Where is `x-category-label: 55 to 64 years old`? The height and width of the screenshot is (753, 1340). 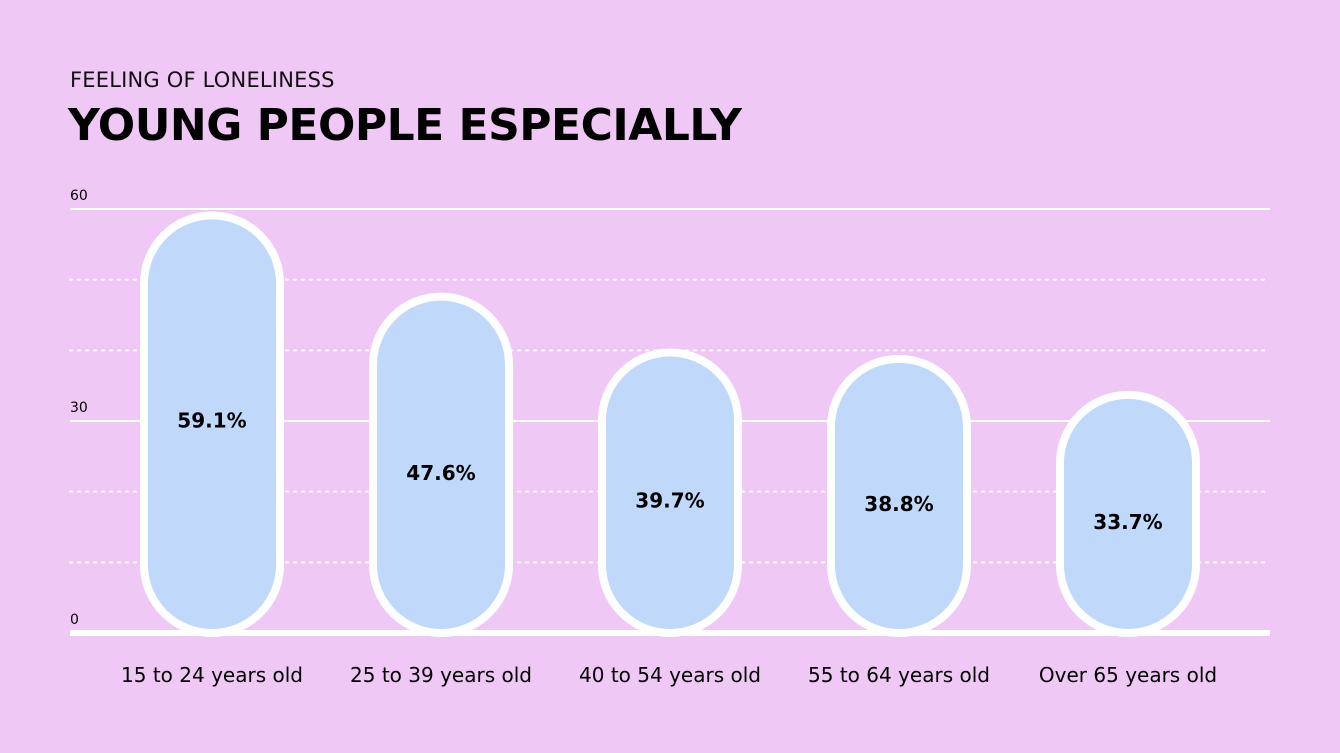
x-category-label: 55 to 64 years old is located at coordinates (899, 675).